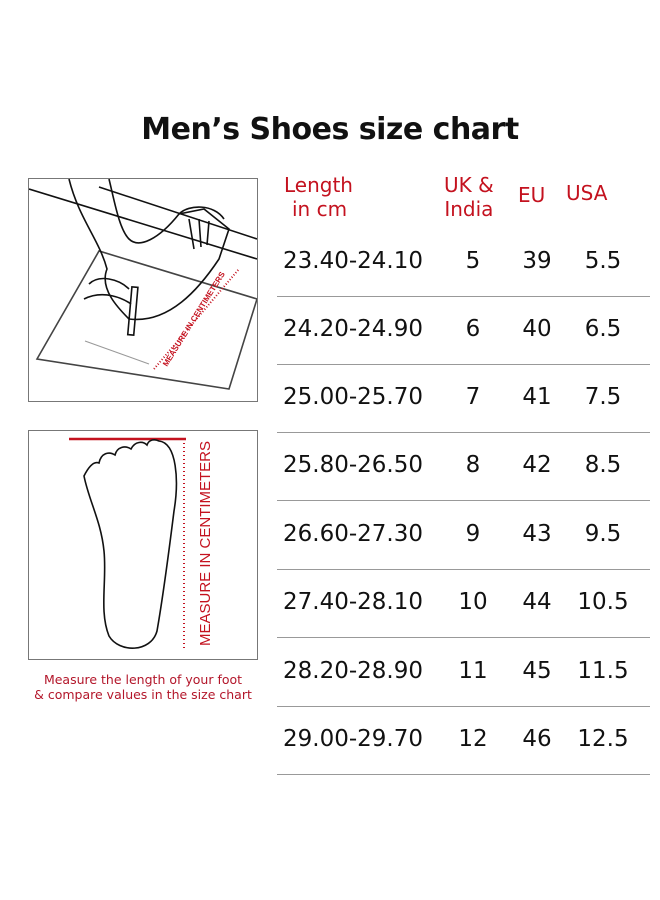  Describe the element at coordinates (532, 195) in the screenshot. I see `header-eu: EU` at that location.